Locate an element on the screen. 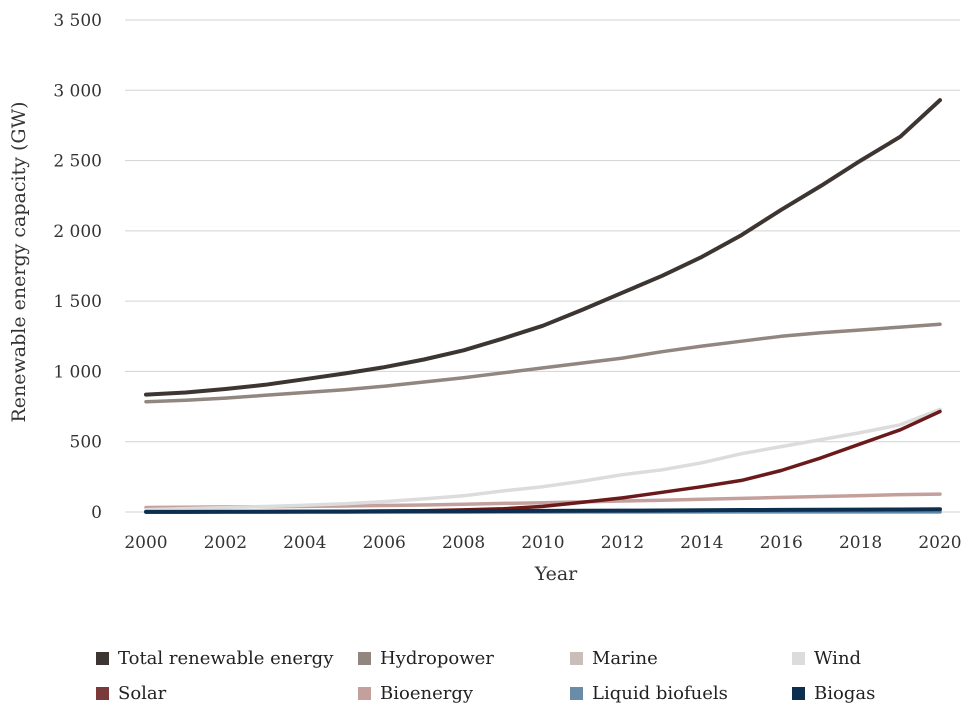 The height and width of the screenshot is (713, 964). x-tick-label: 2004 is located at coordinates (304, 543).